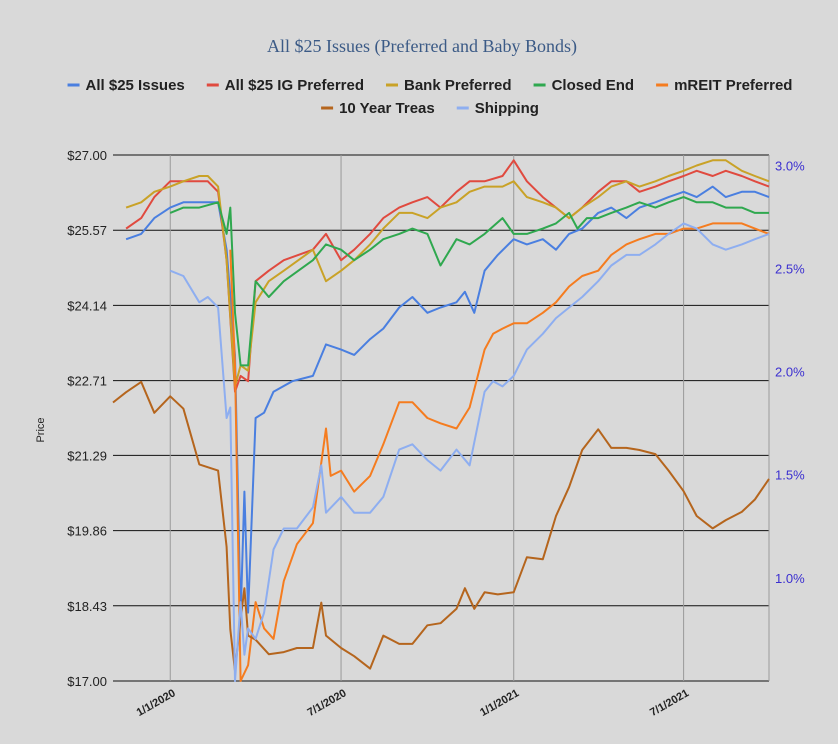  What do you see at coordinates (87, 606) in the screenshot?
I see `y-tick-left: $18.43` at bounding box center [87, 606].